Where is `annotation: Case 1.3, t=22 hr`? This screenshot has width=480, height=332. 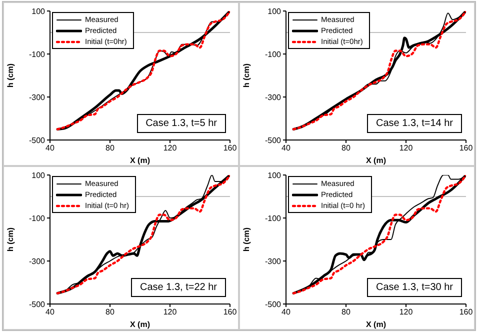
annotation: Case 1.3, t=22 hr is located at coordinates (178, 287).